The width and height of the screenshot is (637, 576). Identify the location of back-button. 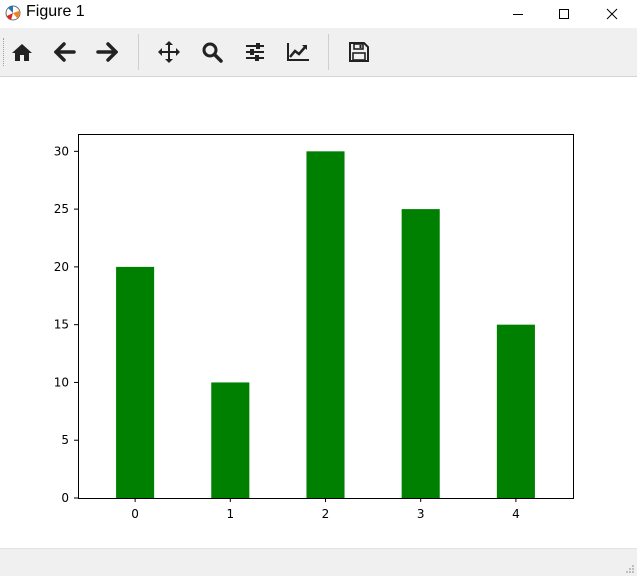
(65, 52).